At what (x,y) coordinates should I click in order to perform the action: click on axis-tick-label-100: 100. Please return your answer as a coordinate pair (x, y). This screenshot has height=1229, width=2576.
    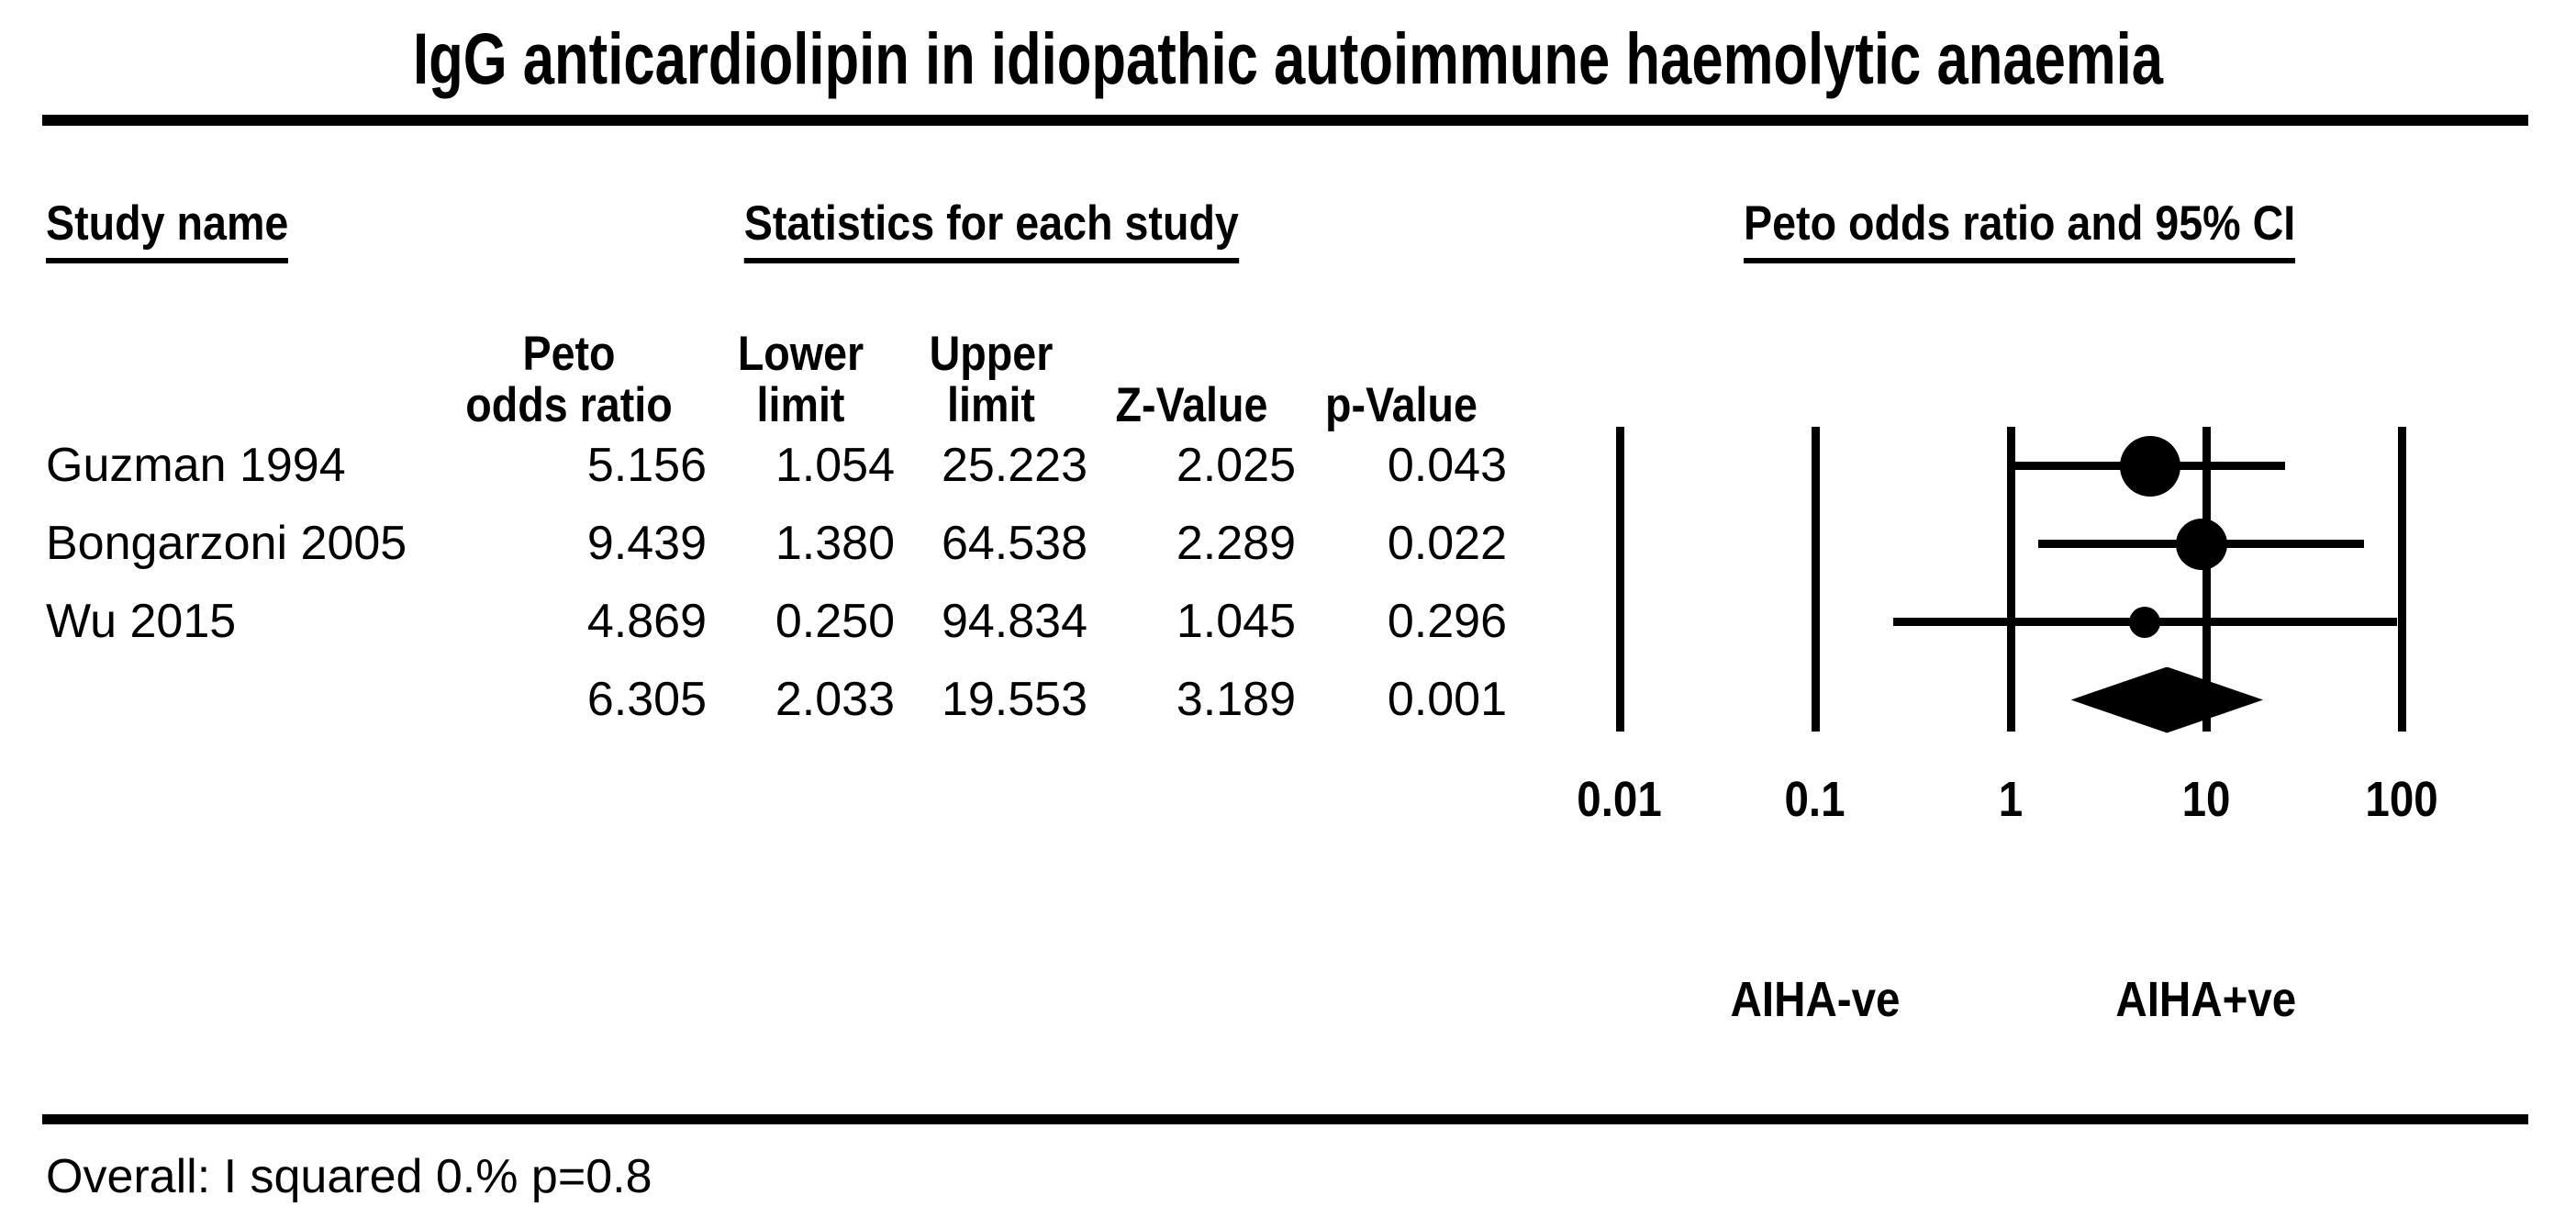
    Looking at the image, I should click on (2401, 799).